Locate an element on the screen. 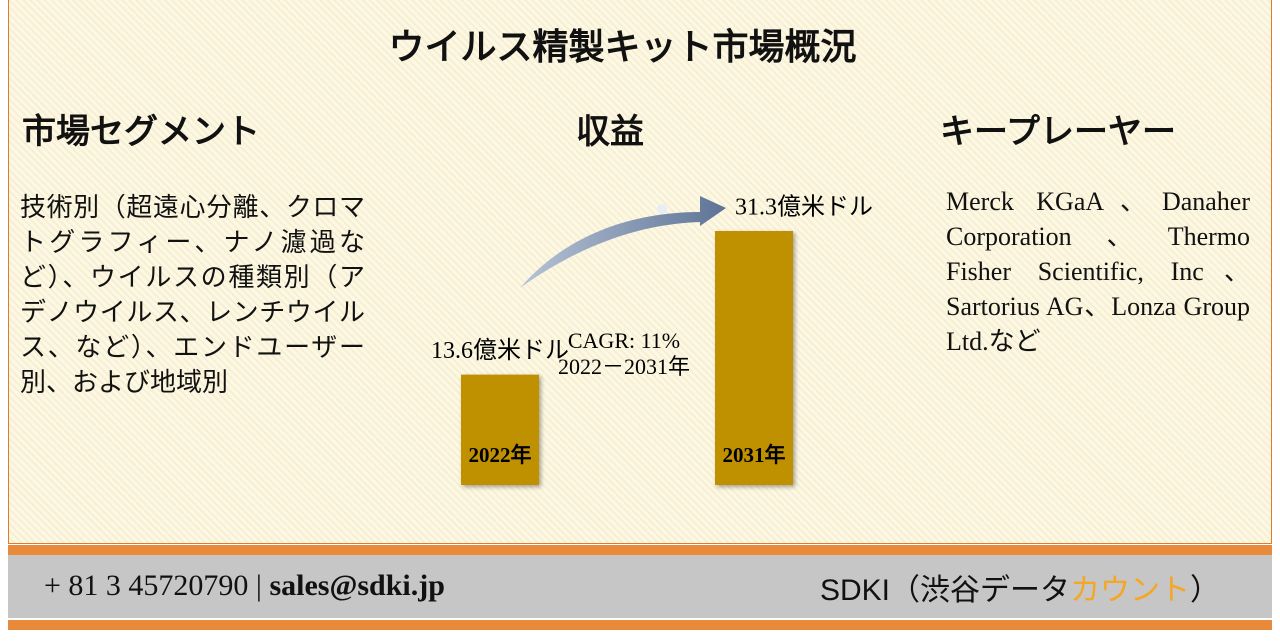 This screenshot has width=1280, height=642. cagr-period: 2022－2031年 is located at coordinates (624, 366).